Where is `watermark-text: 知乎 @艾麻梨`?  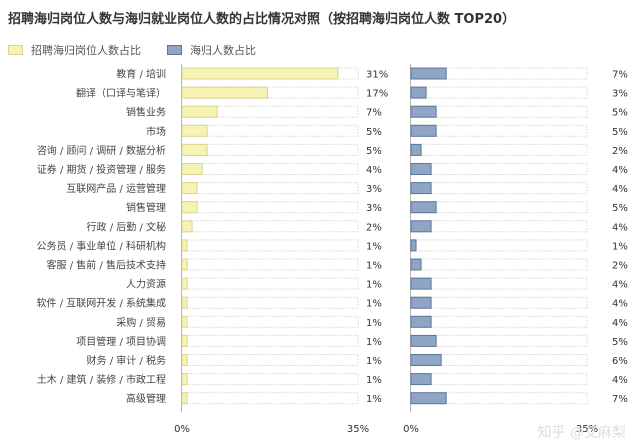 watermark-text: 知乎 @艾麻梨 is located at coordinates (581, 433).